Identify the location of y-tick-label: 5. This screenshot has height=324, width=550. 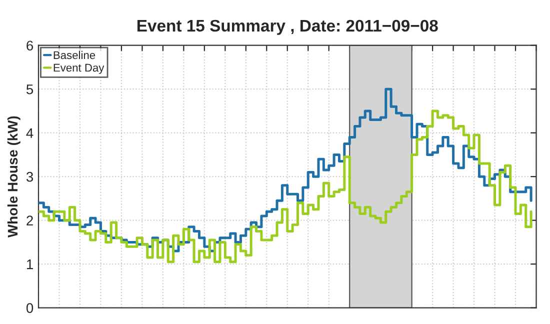
(30, 89).